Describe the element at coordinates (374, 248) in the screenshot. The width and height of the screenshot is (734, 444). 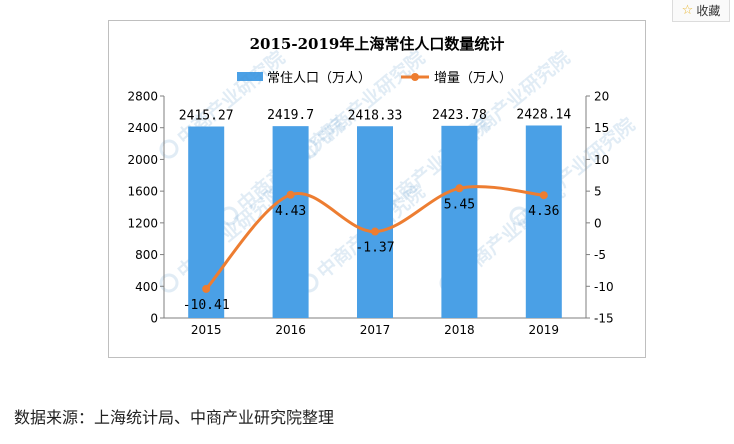
I see `line-value-label: -1.37` at that location.